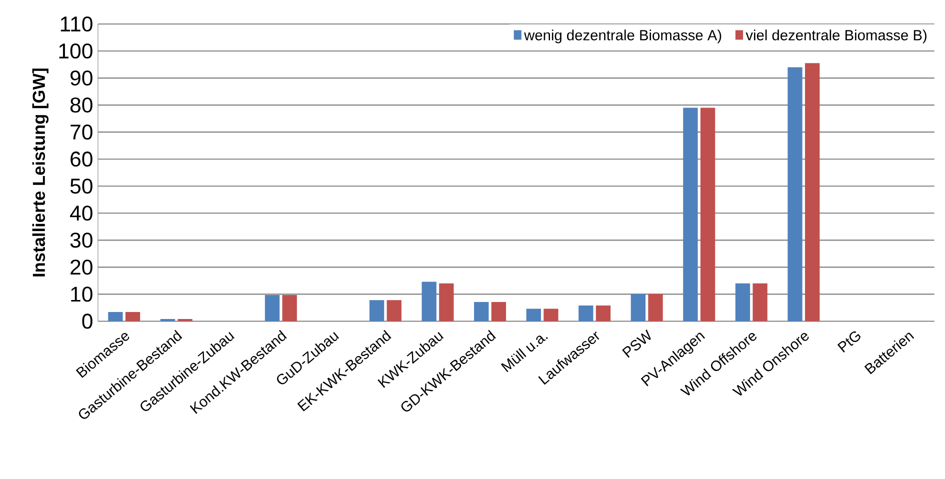  What do you see at coordinates (87, 322) in the screenshot?
I see `y-tick-label: 0` at bounding box center [87, 322].